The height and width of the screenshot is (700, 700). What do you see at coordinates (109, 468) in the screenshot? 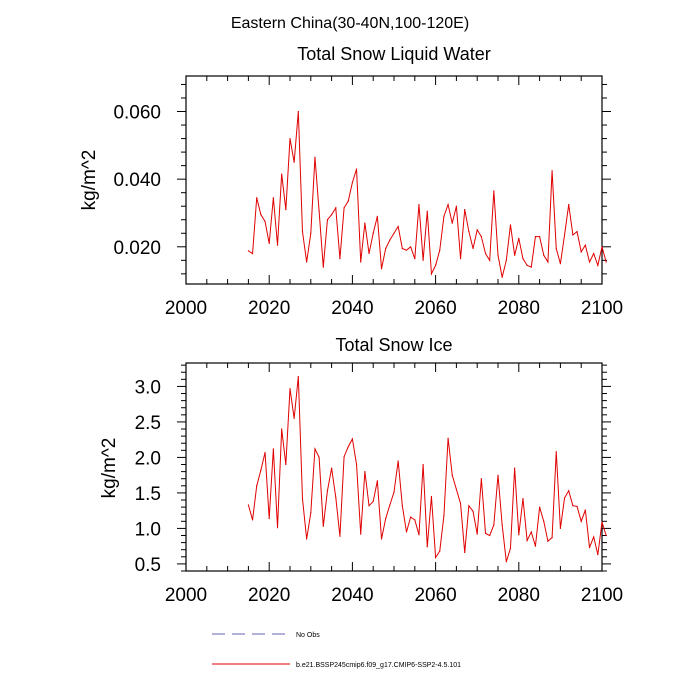
I see `y-axis-label: kg/m^2` at bounding box center [109, 468].